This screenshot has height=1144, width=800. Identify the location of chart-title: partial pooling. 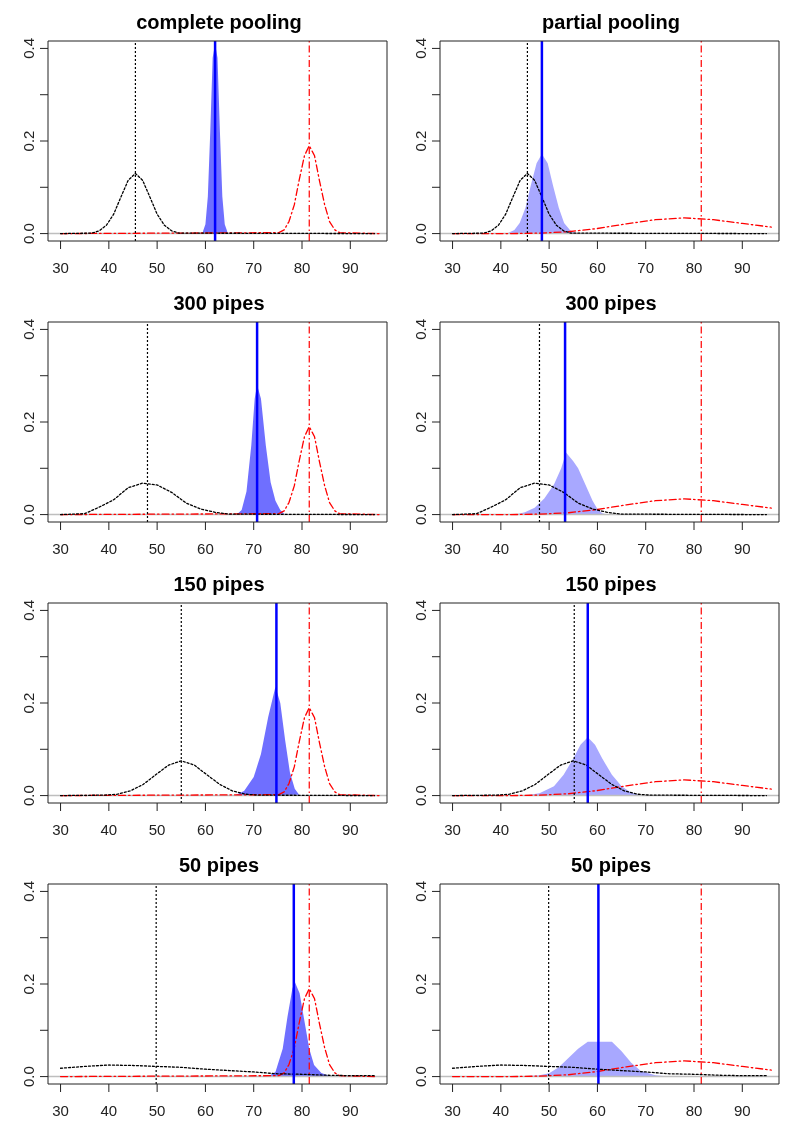
(611, 22).